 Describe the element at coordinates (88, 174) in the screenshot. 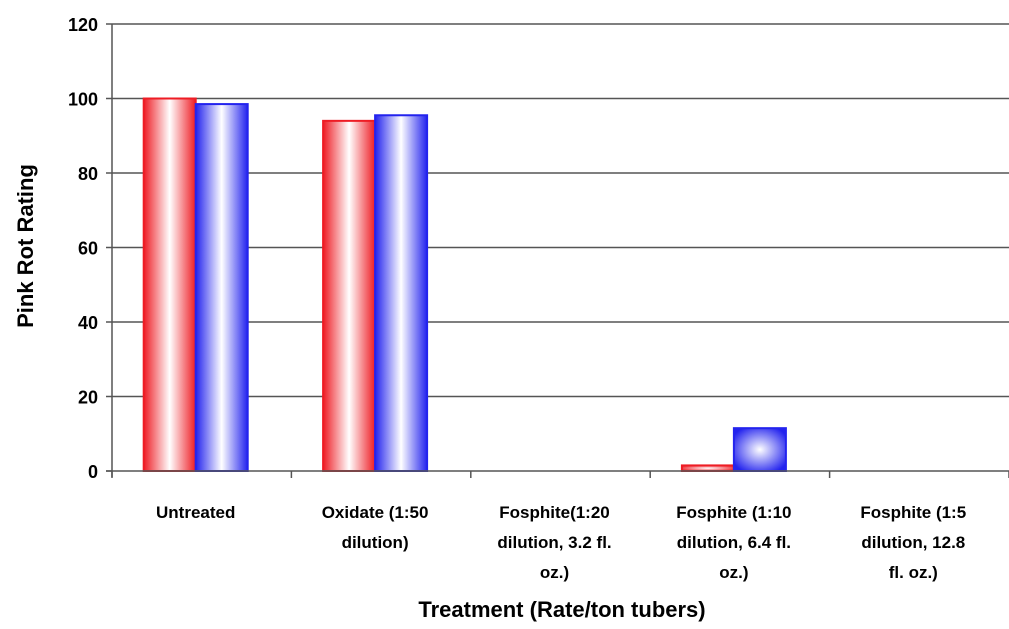

I see `y-tick-label: 80` at that location.